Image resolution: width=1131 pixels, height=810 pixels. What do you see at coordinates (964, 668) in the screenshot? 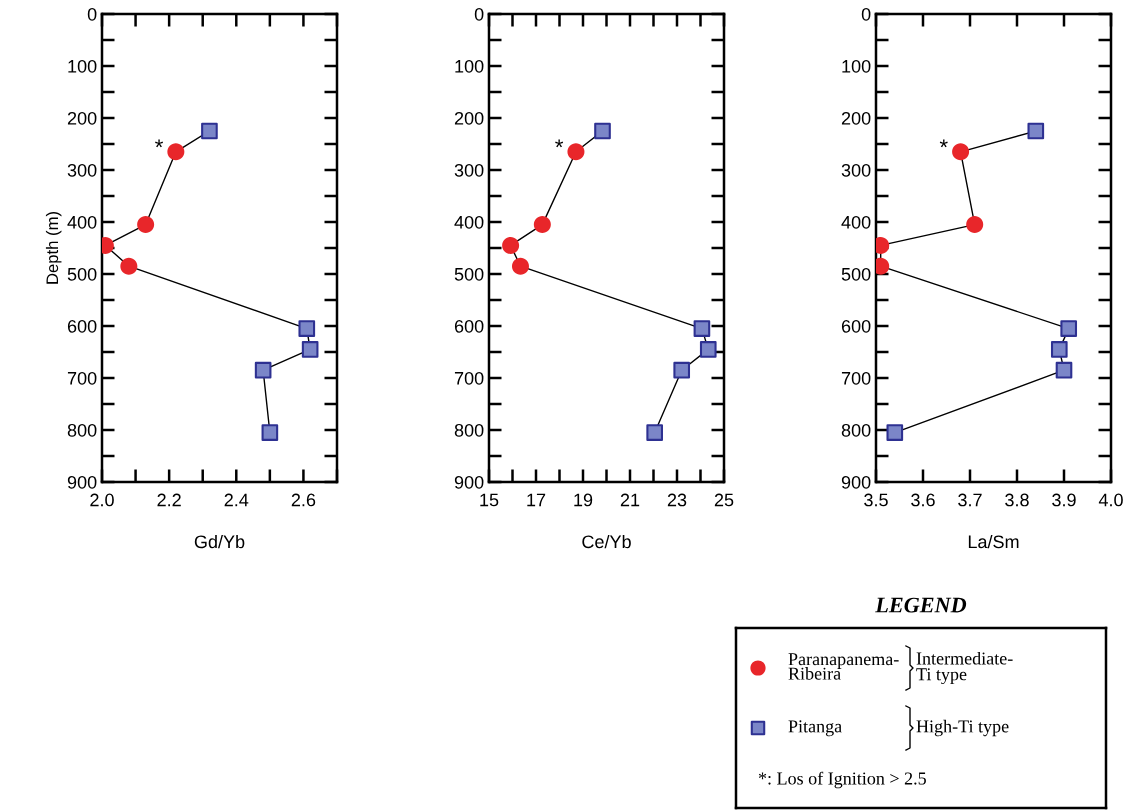
I see `text: Intermediate- Ti type` at bounding box center [964, 668].